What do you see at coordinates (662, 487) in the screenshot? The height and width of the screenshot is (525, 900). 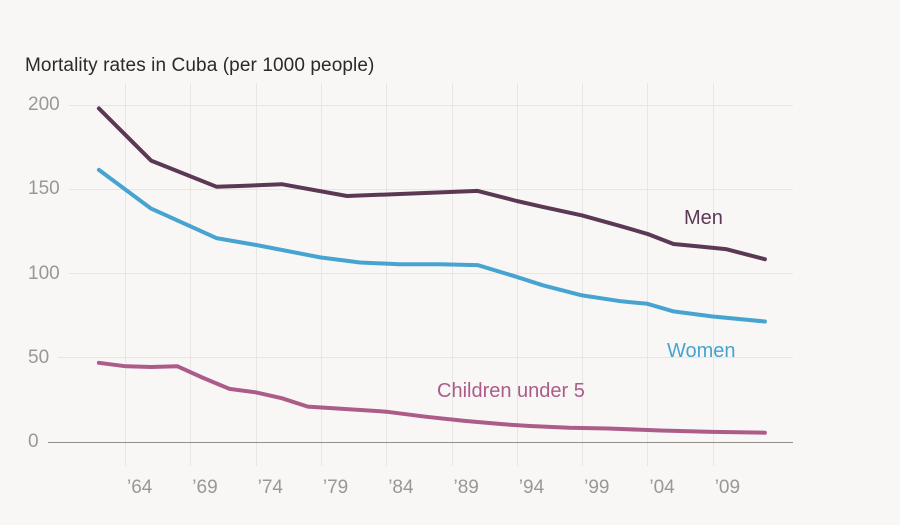 I see `x-tick-label: ’04` at bounding box center [662, 487].